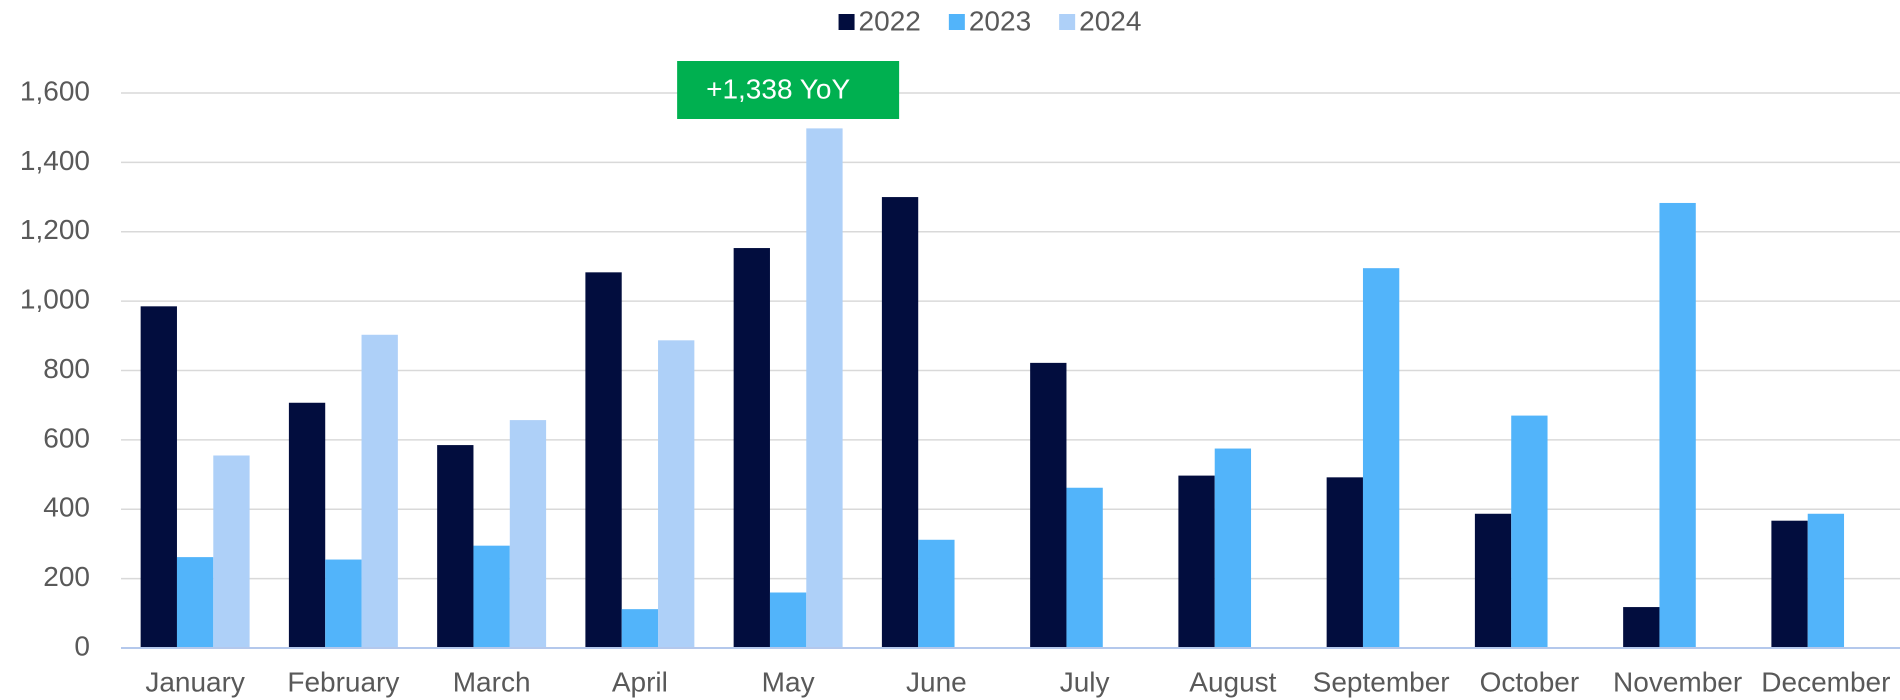 This screenshot has height=700, width=1900. I want to click on x-tick-label: January, so click(195, 681).